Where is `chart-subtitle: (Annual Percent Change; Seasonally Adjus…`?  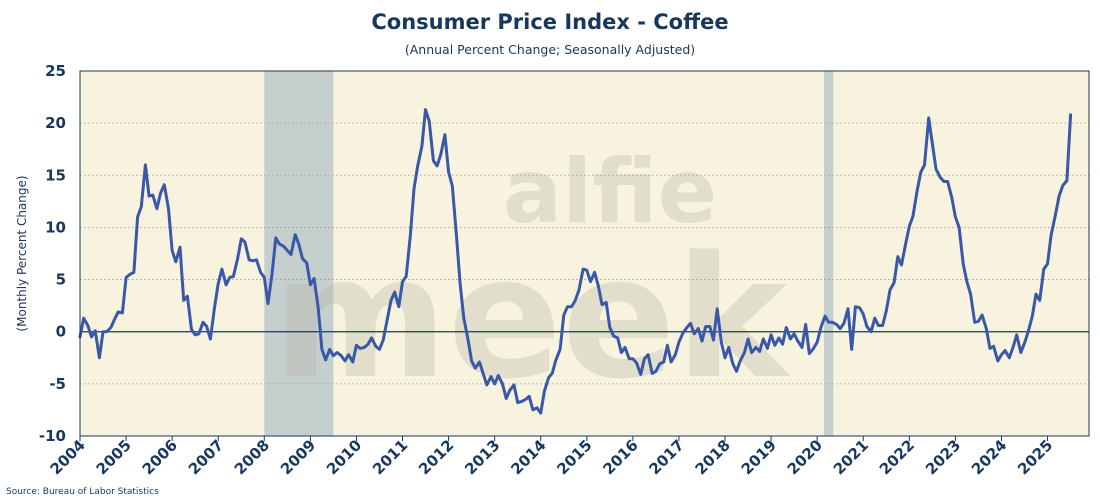
chart-subtitle: (Annual Percent Change; Seasonally Adjus… is located at coordinates (550, 49).